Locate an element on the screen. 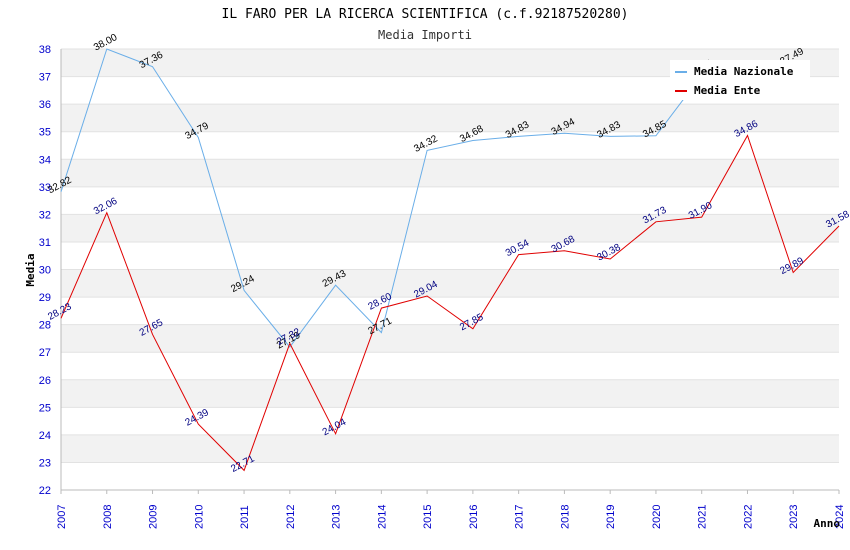  y-tick-label: 23 is located at coordinates (45, 463).